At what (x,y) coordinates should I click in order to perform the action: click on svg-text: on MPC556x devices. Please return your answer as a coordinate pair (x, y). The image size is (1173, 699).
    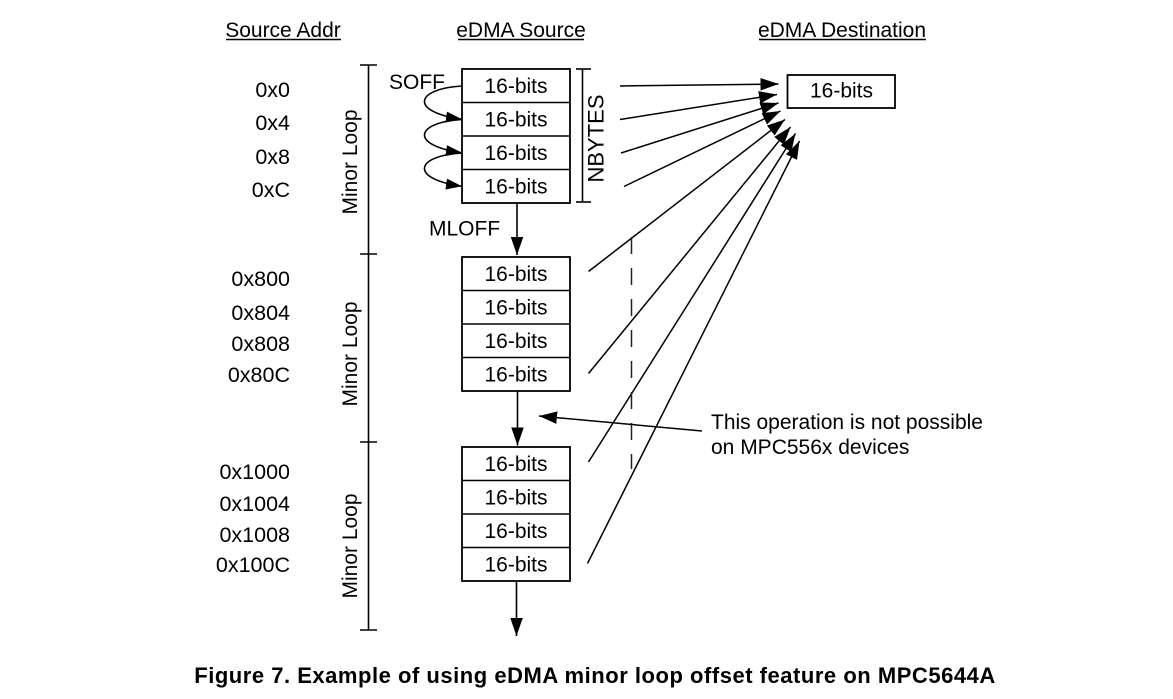
    Looking at the image, I should click on (810, 447).